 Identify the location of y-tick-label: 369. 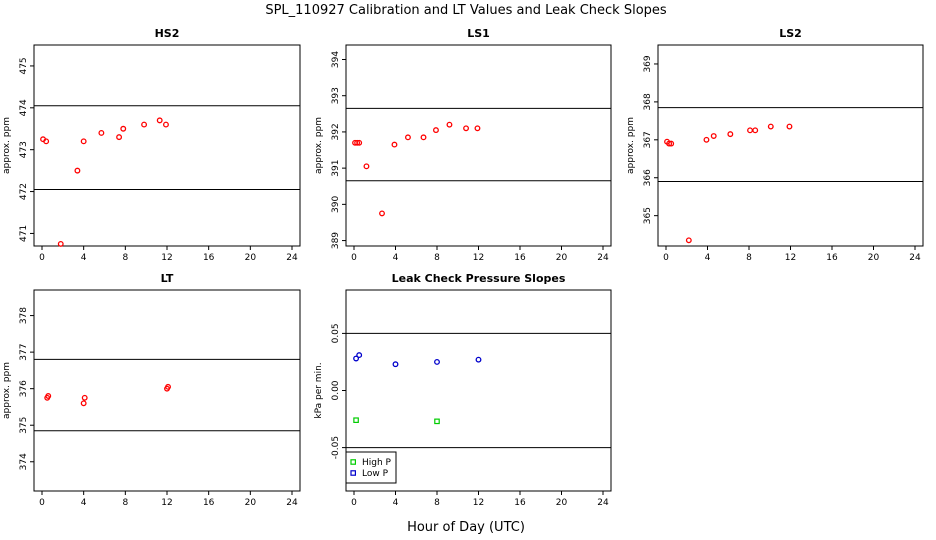
(648, 63).